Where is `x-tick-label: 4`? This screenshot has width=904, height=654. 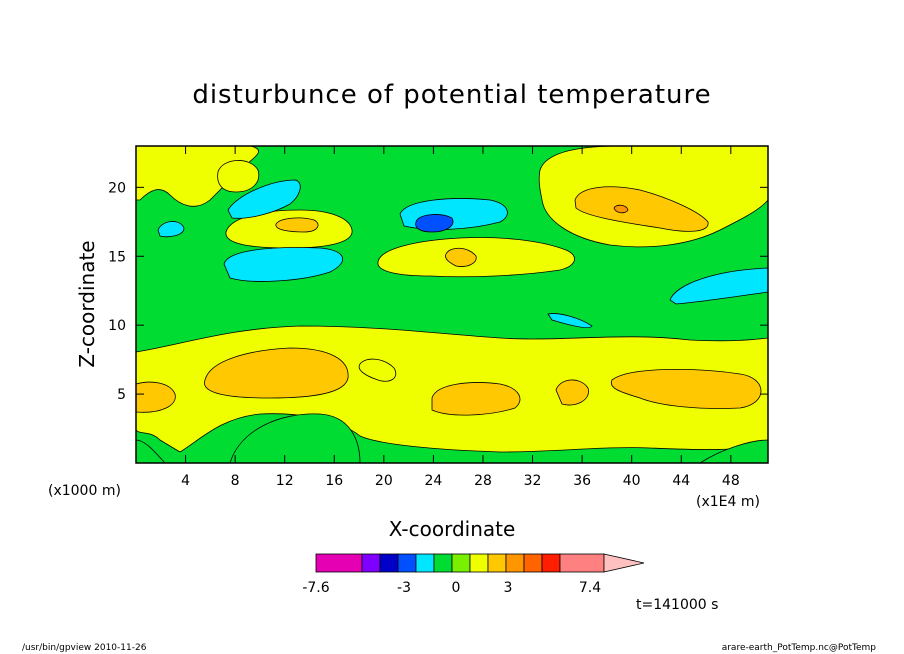 x-tick-label: 4 is located at coordinates (185, 481).